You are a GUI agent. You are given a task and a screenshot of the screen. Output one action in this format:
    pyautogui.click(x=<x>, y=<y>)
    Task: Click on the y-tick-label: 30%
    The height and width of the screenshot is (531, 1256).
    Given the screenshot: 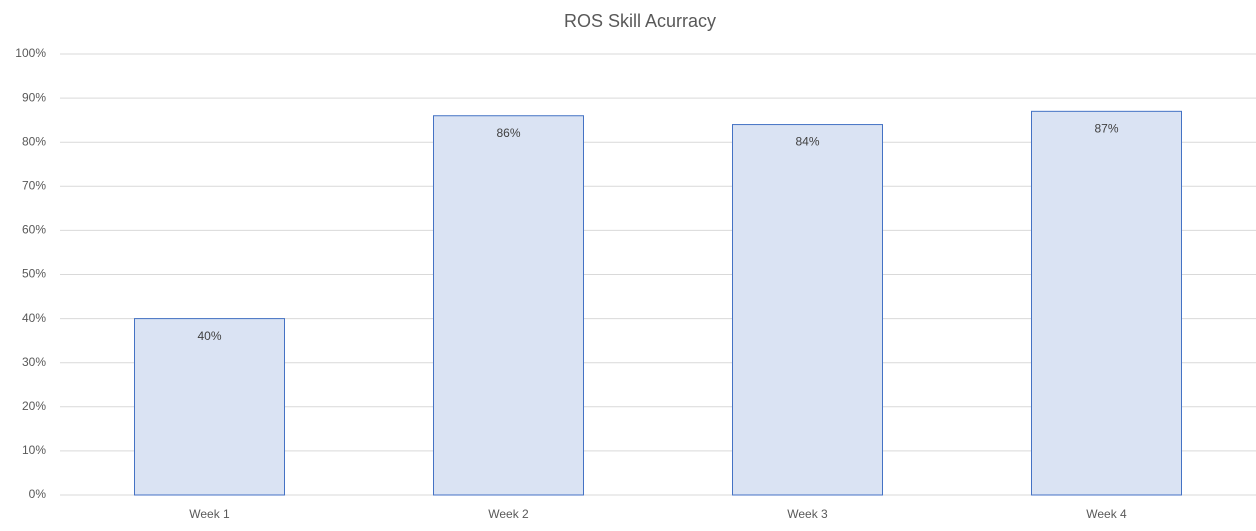 What is the action you would take?
    pyautogui.click(x=34, y=362)
    